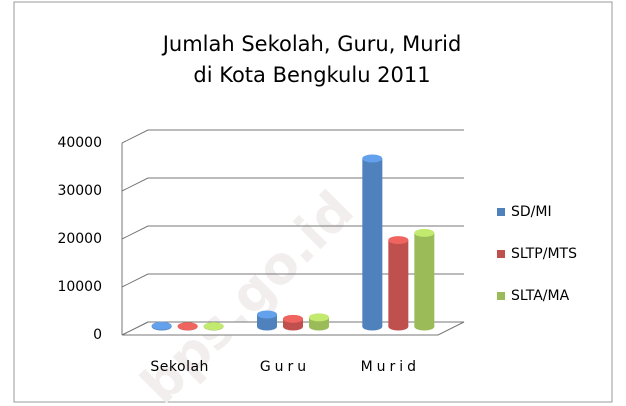 The width and height of the screenshot is (626, 406). Describe the element at coordinates (79, 191) in the screenshot. I see `y-tick-label: 30000` at that location.